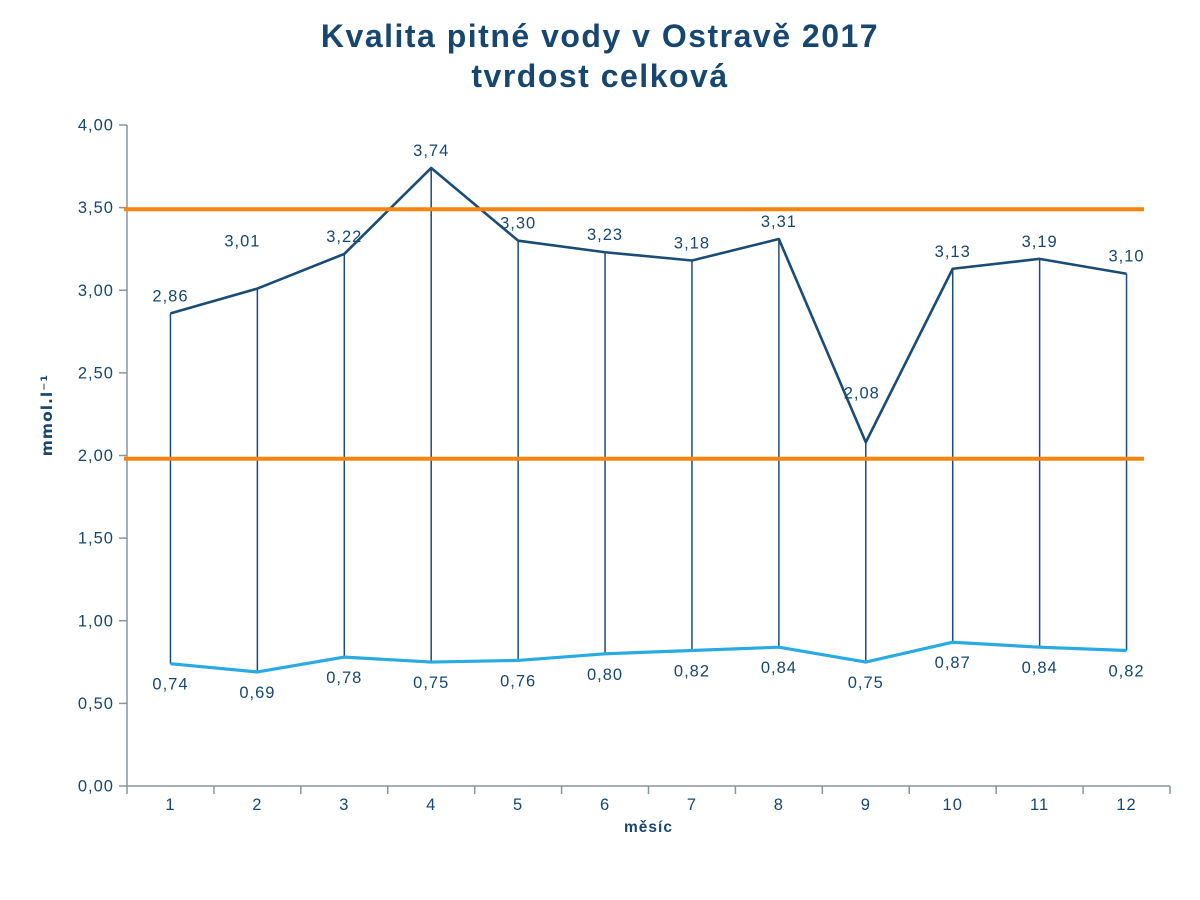 The height and width of the screenshot is (900, 1200). Describe the element at coordinates (96, 539) in the screenshot. I see `y-tick-label: 1,50` at that location.